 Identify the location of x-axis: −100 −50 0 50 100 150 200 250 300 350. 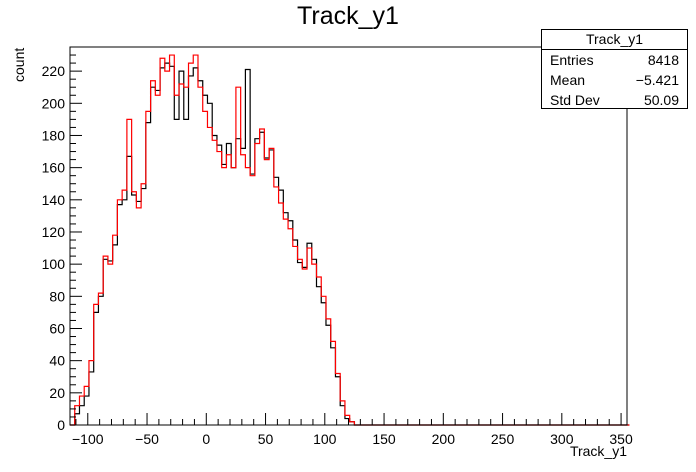
(352, 430).